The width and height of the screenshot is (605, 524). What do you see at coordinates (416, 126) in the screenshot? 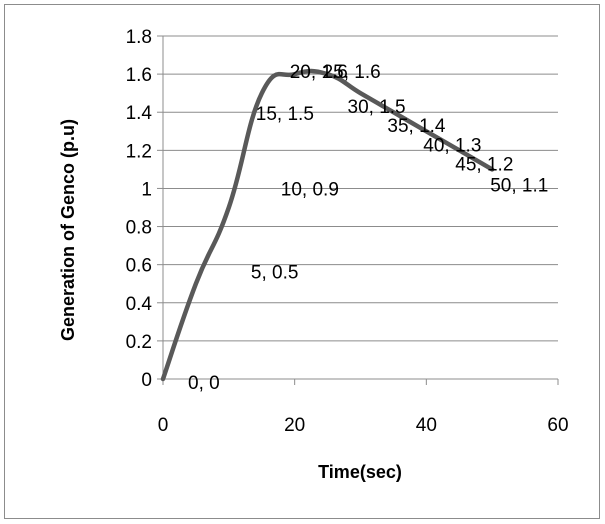
I see `data-label: 35, 1.4` at bounding box center [416, 126].